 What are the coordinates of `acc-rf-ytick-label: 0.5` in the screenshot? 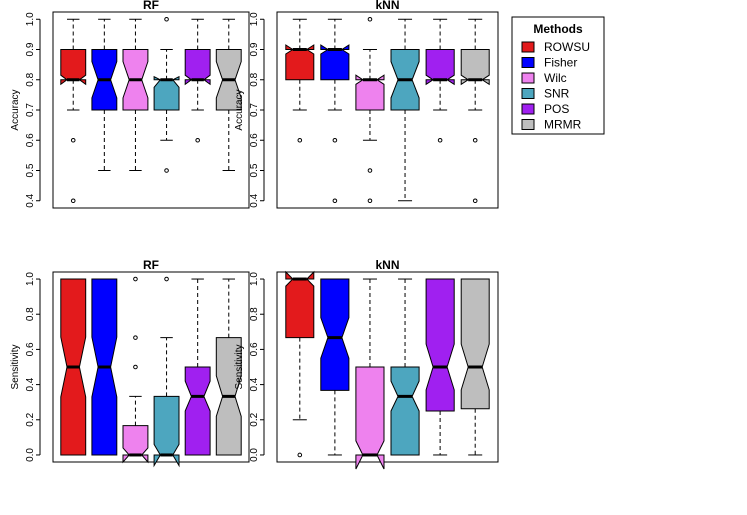 It's located at (30, 170).